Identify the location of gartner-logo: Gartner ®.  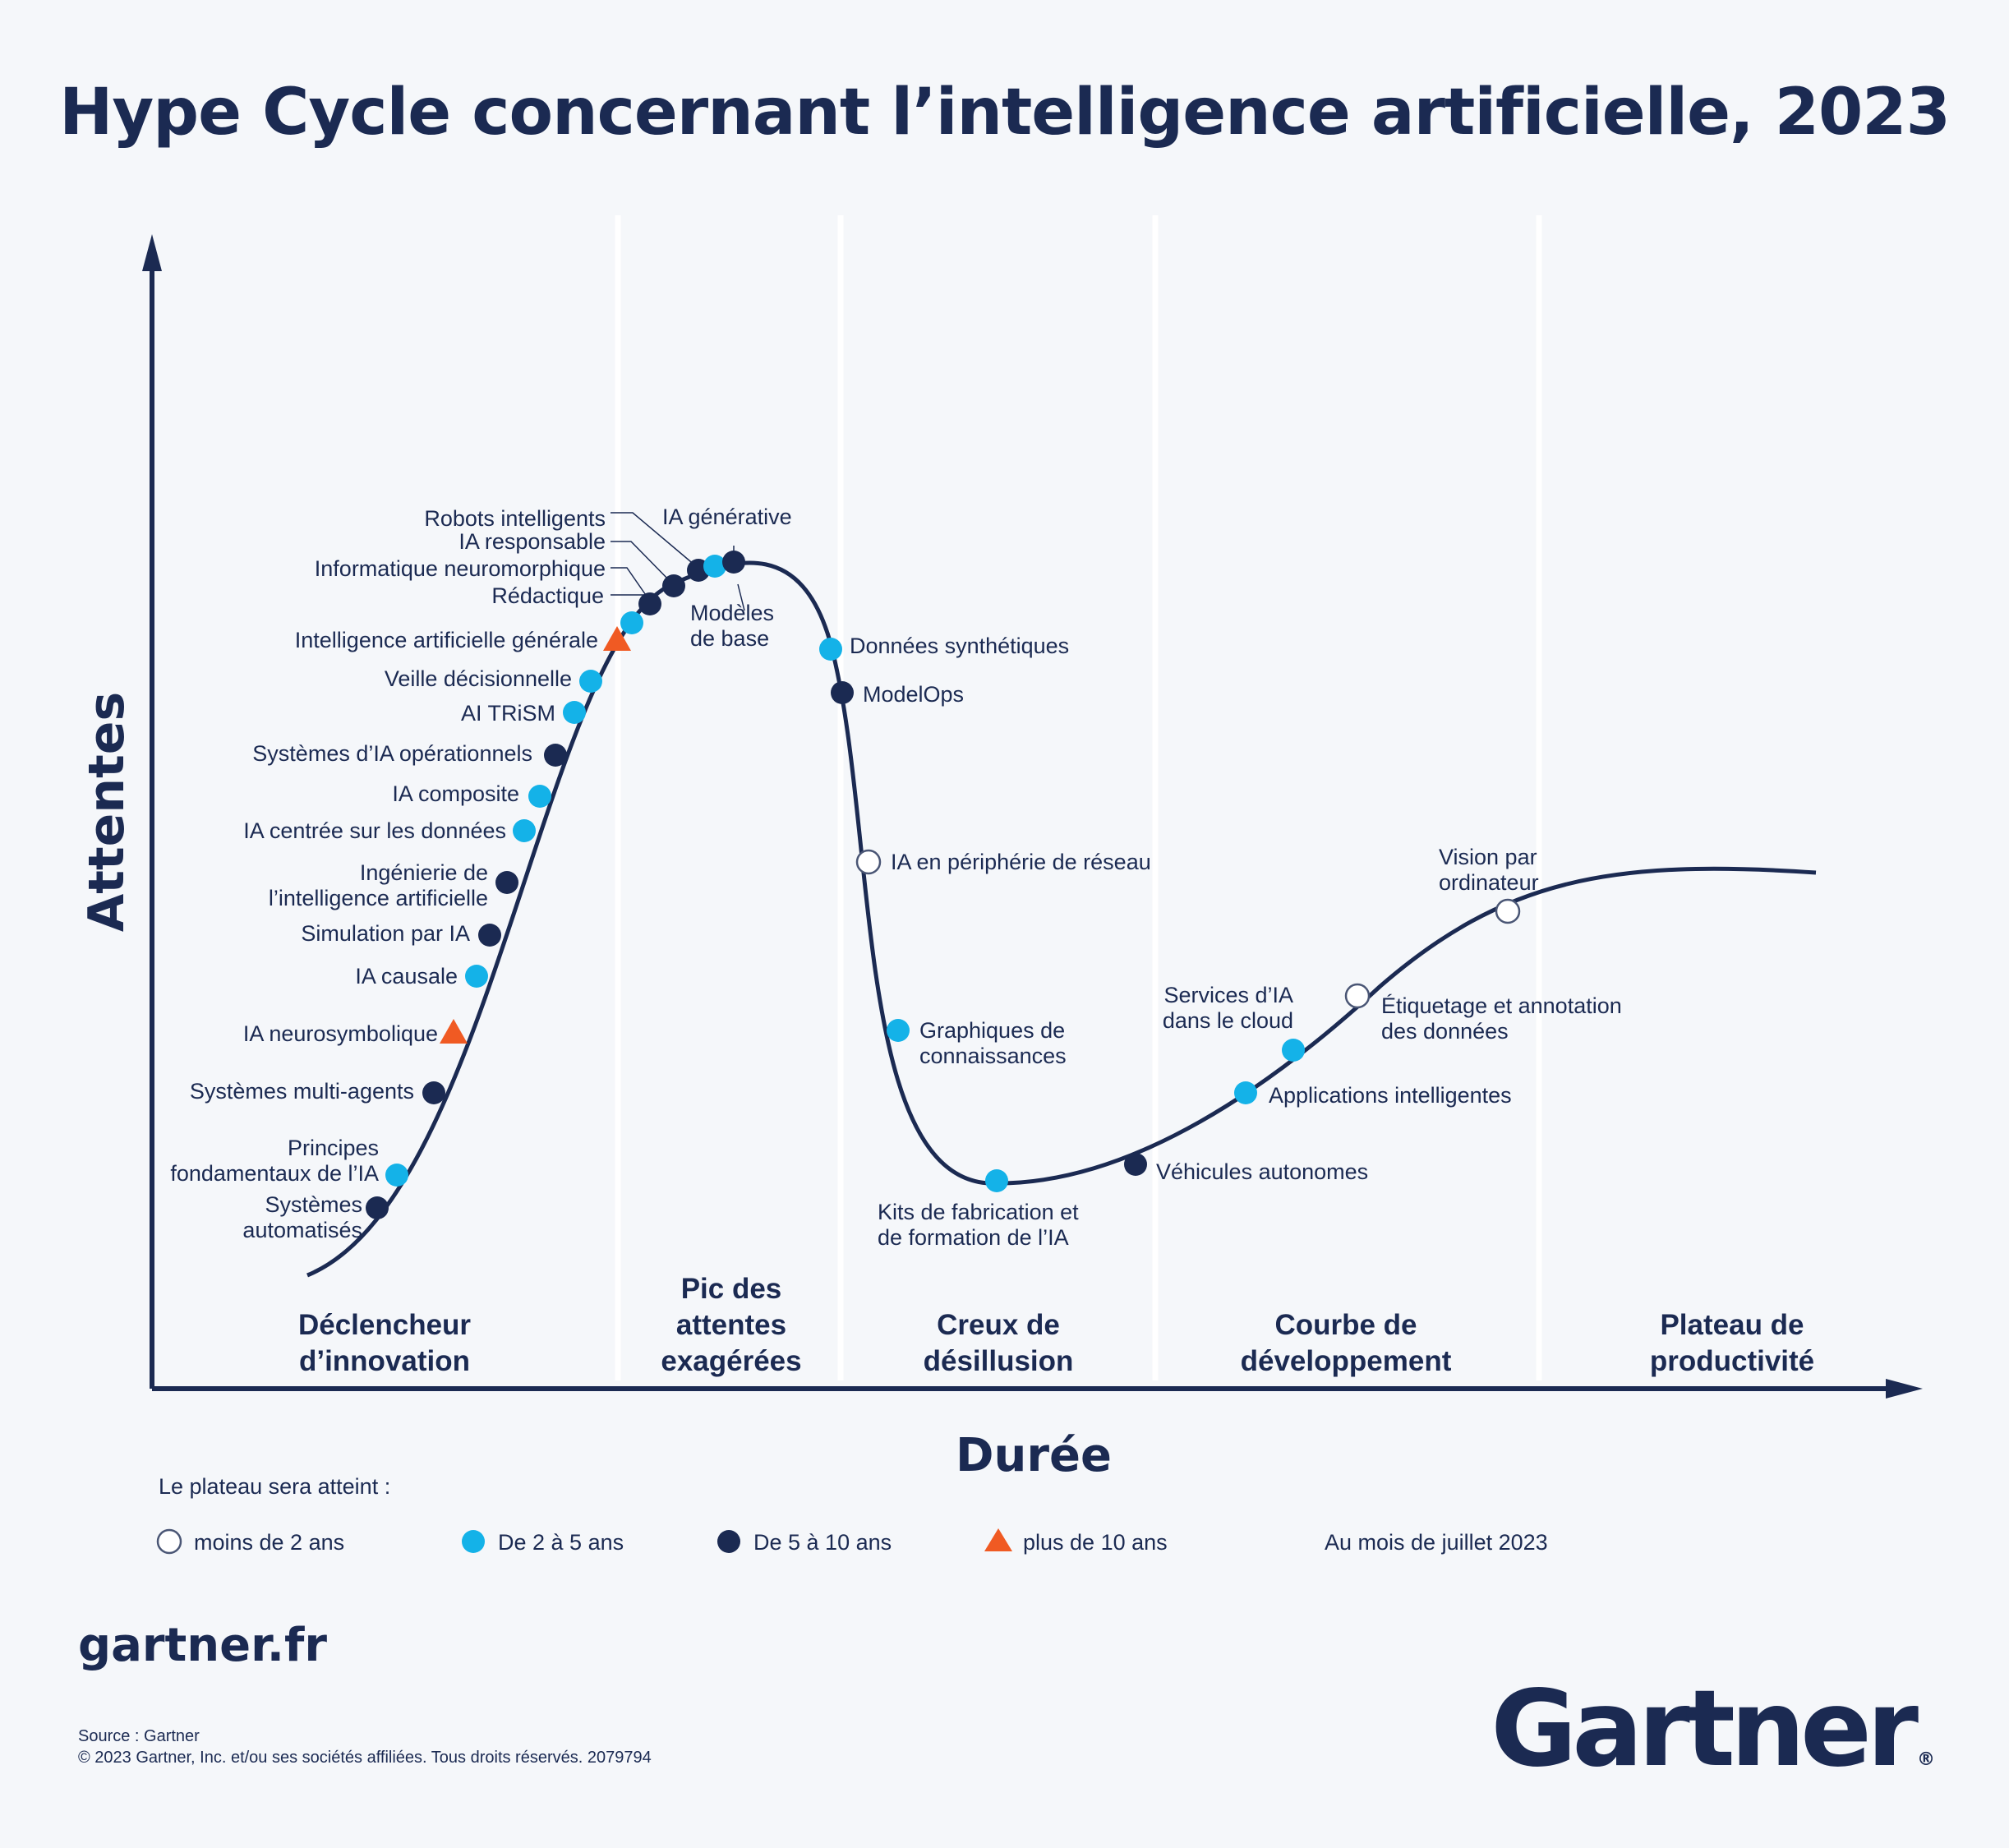
(1713, 1729).